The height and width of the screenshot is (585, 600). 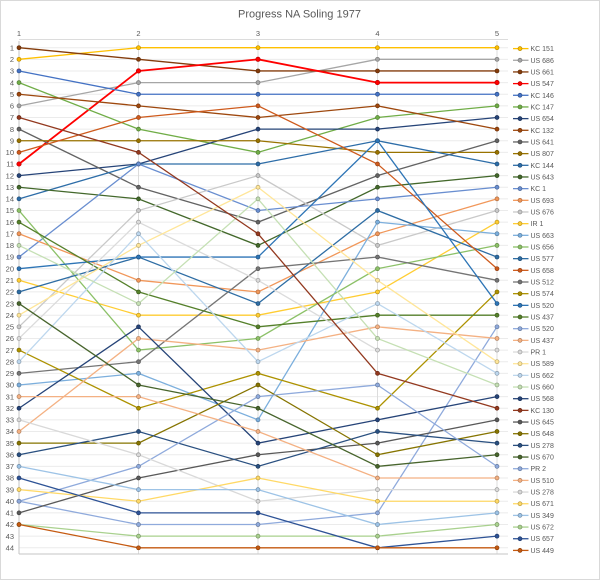 What do you see at coordinates (542, 539) in the screenshot?
I see `svg-text: US 657` at bounding box center [542, 539].